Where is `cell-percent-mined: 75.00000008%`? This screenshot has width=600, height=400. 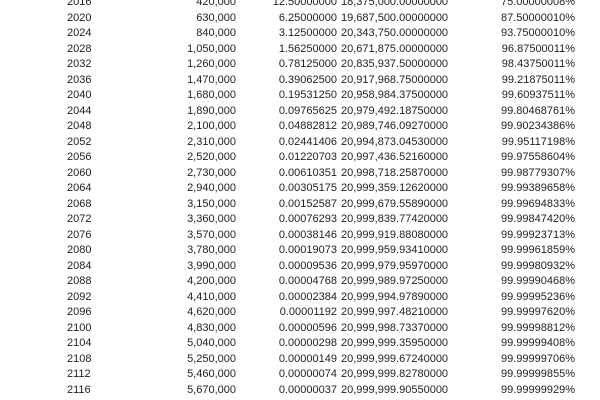 cell-percent-mined: 75.00000008% is located at coordinates (537, 4).